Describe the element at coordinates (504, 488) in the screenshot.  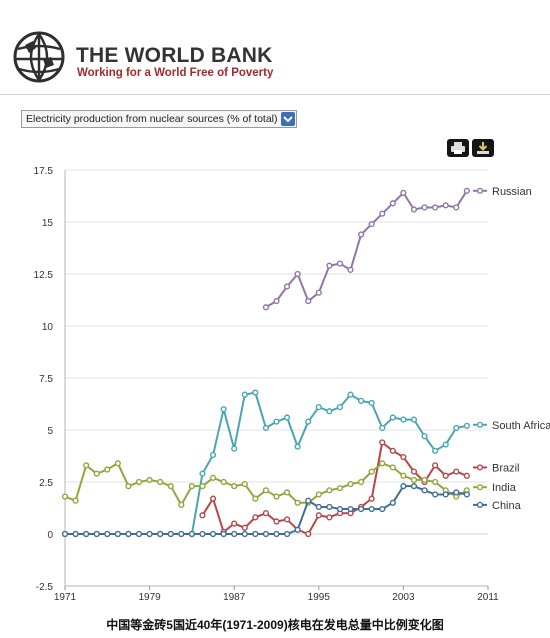
I see `legend-label: India` at that location.